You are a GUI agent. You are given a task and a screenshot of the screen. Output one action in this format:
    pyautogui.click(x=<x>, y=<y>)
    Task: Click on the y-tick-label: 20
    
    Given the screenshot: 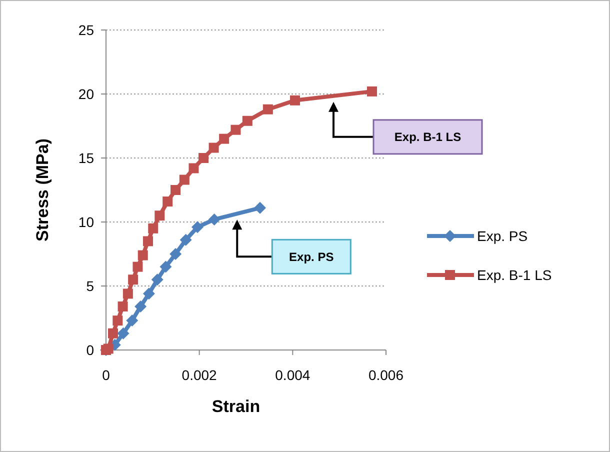 What is the action you would take?
    pyautogui.click(x=86, y=94)
    